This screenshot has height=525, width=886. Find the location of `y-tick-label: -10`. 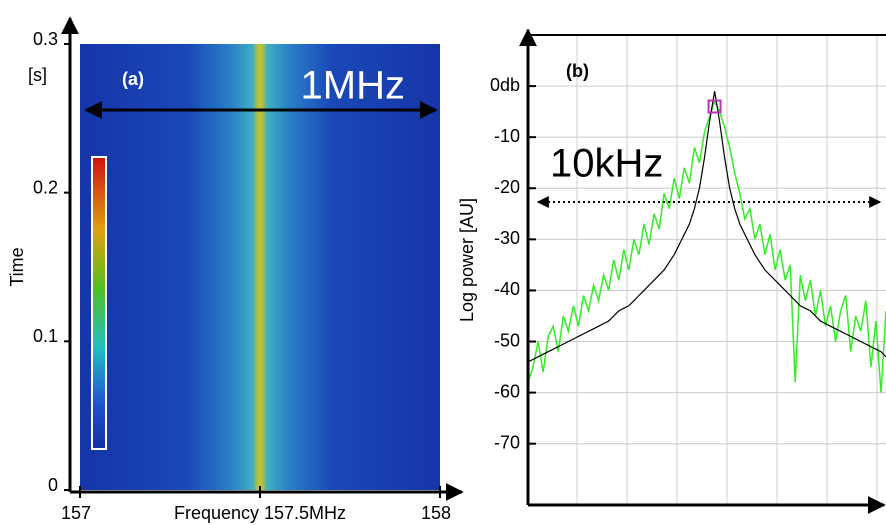

y-tick-label: -10 is located at coordinates (507, 136).